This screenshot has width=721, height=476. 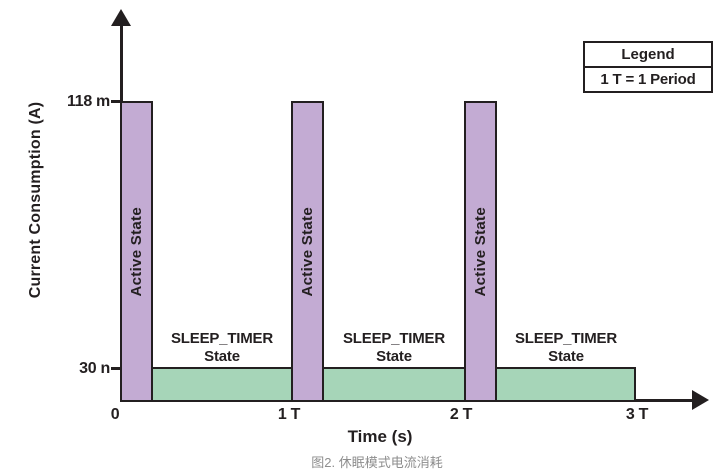 What do you see at coordinates (35, 200) in the screenshot?
I see `y-axis-title: Current Consumption (A)` at bounding box center [35, 200].